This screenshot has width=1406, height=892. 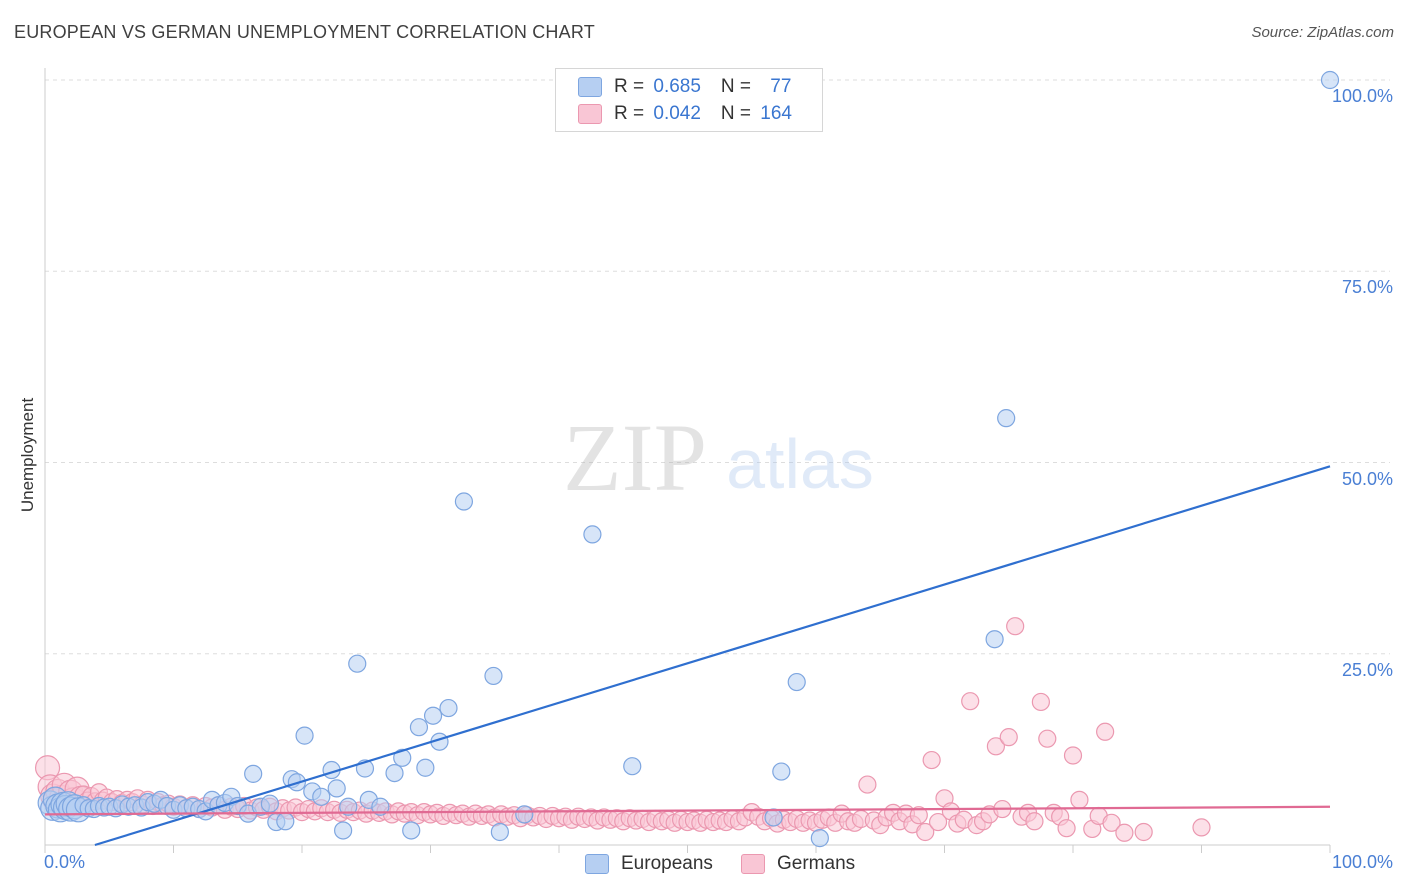 What do you see at coordinates (738, 86) in the screenshot?
I see `europeans-n-label: N =` at bounding box center [738, 86].